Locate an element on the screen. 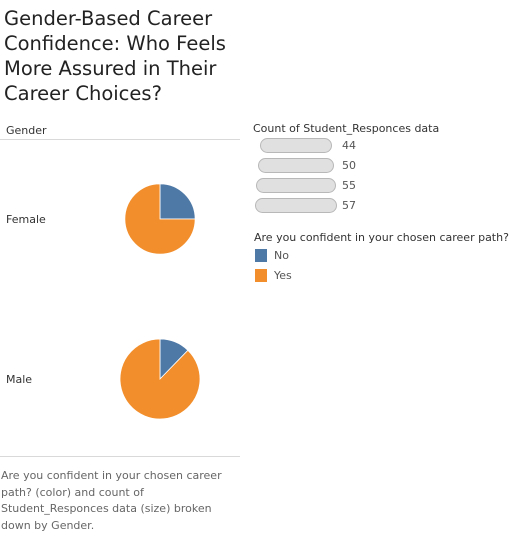 The image size is (513, 536). pie-slice-male-yes is located at coordinates (160, 379).